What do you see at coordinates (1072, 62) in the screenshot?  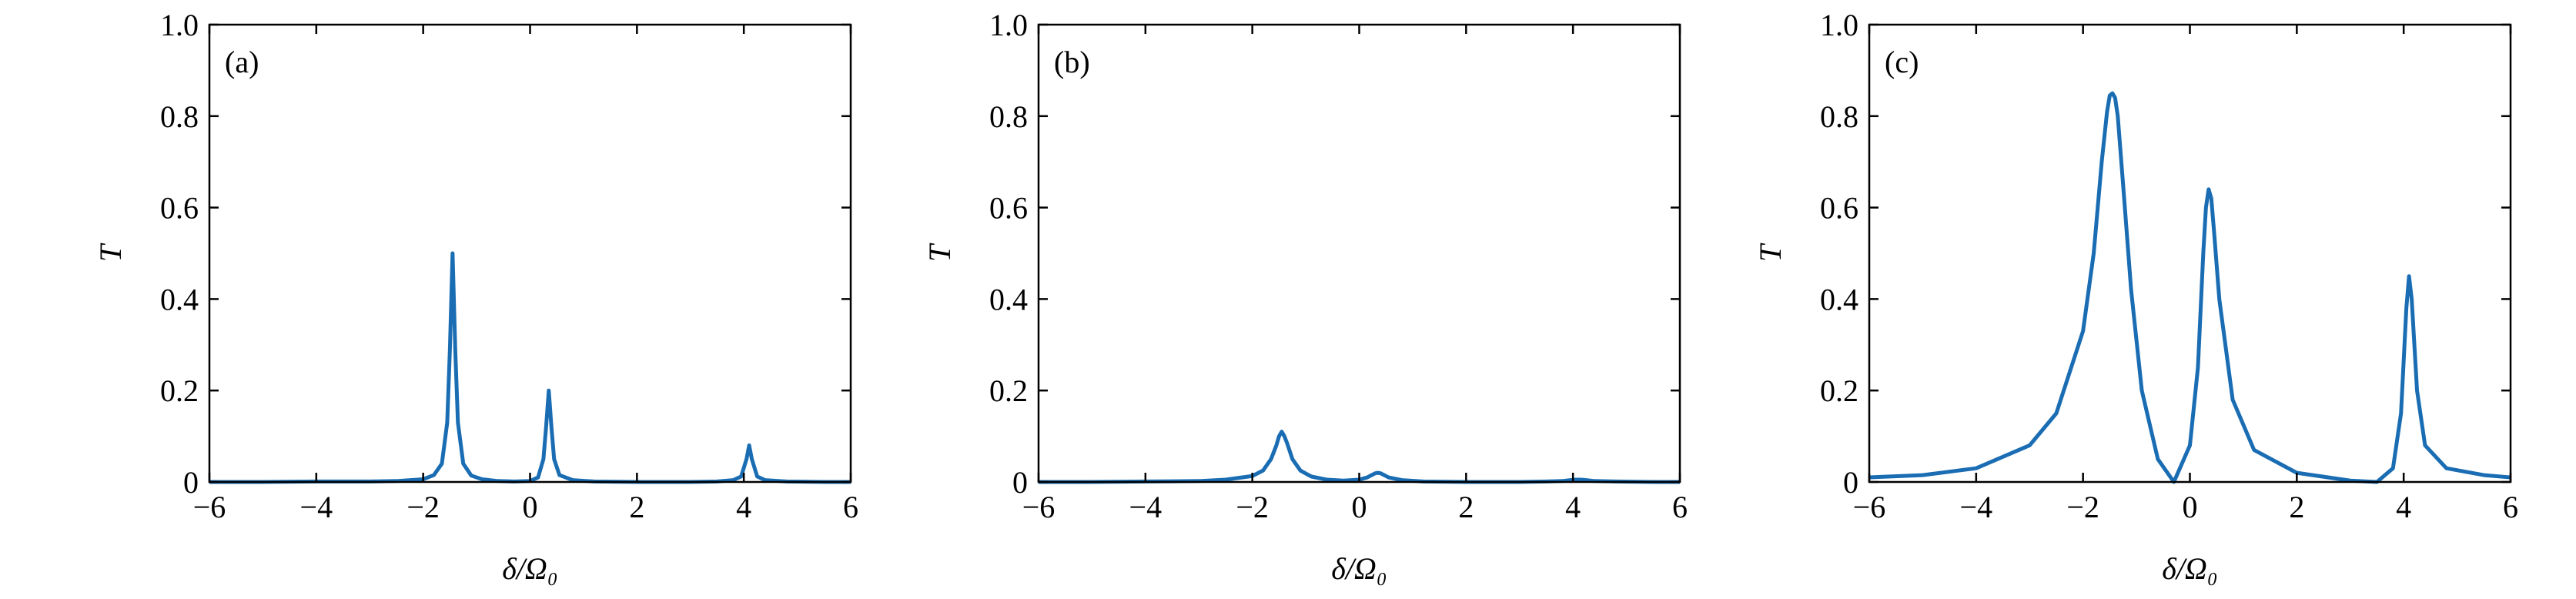 I see `panel-label: (b)` at bounding box center [1072, 62].